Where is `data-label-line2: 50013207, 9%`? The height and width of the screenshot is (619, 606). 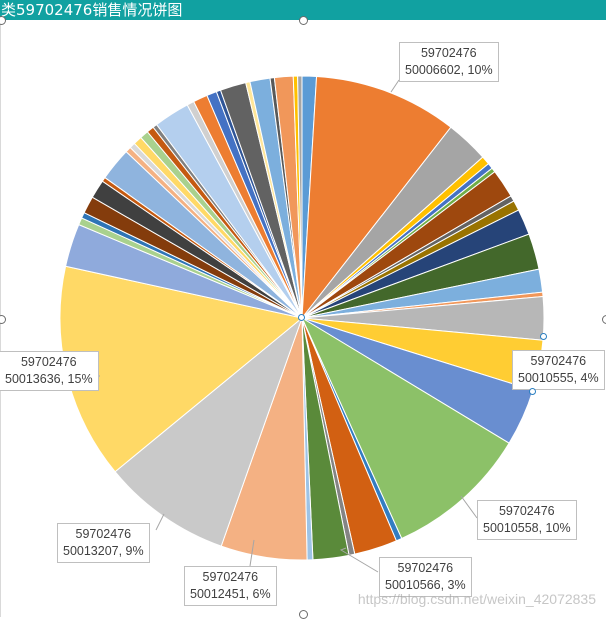 data-label-line2: 50013207, 9% is located at coordinates (103, 551).